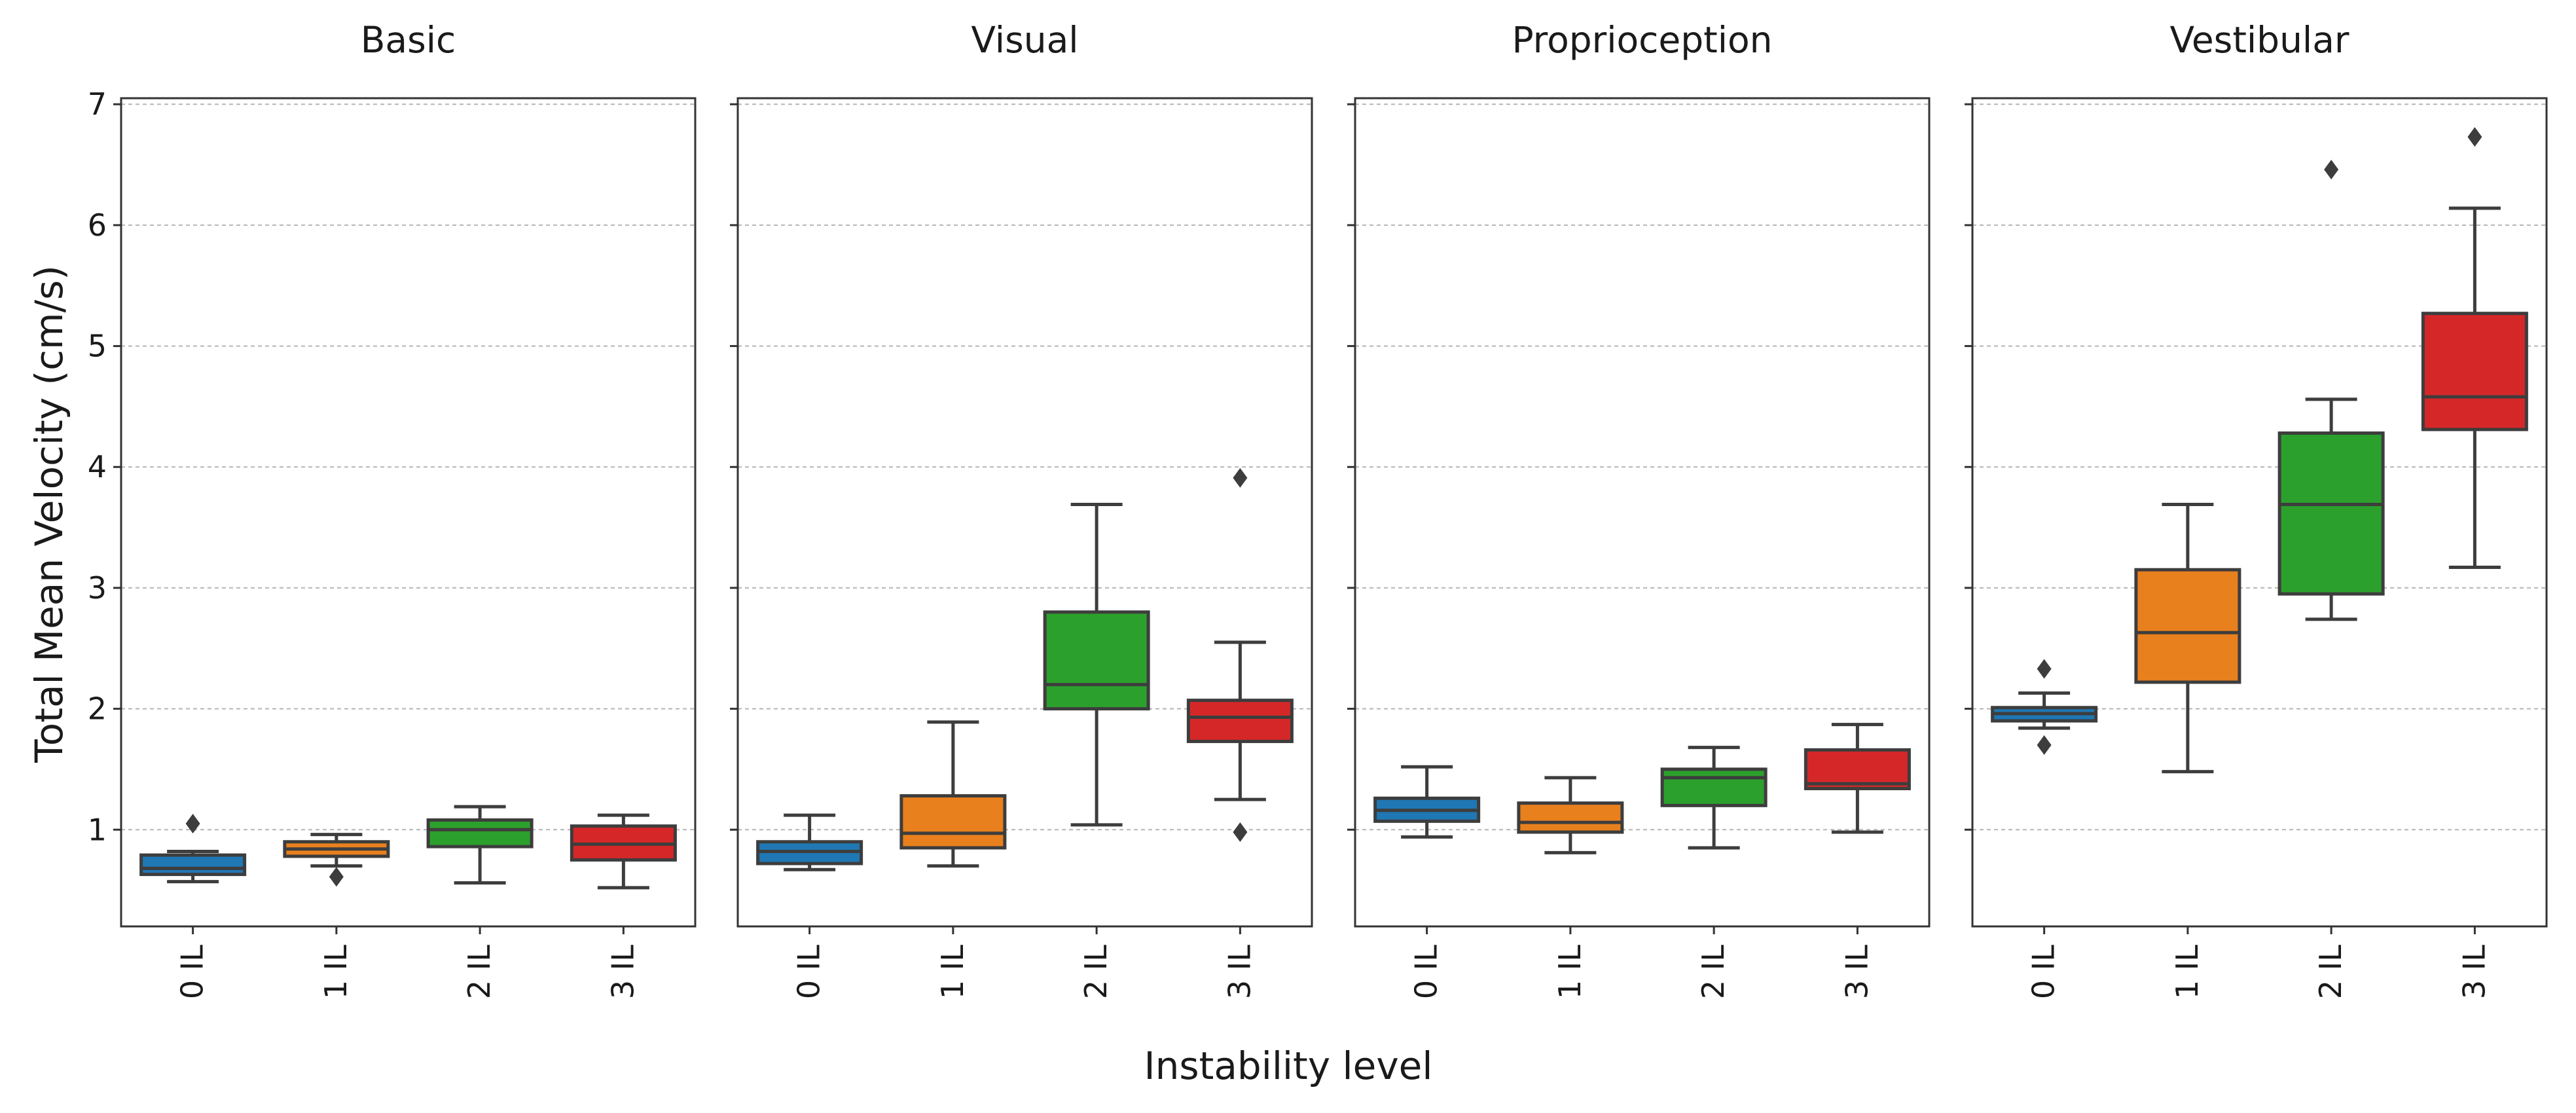 The height and width of the screenshot is (1113, 2576). Describe the element at coordinates (2259, 40) in the screenshot. I see `panel-title: Vestibular` at that location.